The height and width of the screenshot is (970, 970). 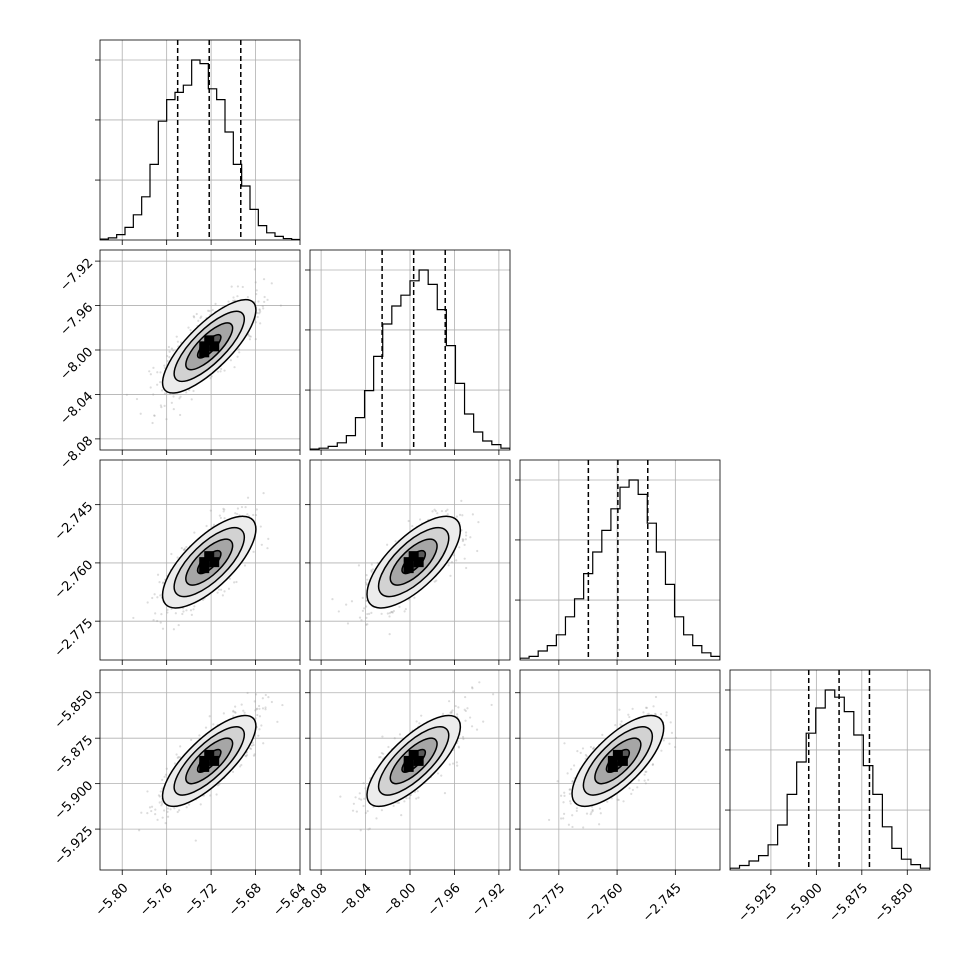 I want to click on y-tick-label: −2.775, so click(x=74, y=638).